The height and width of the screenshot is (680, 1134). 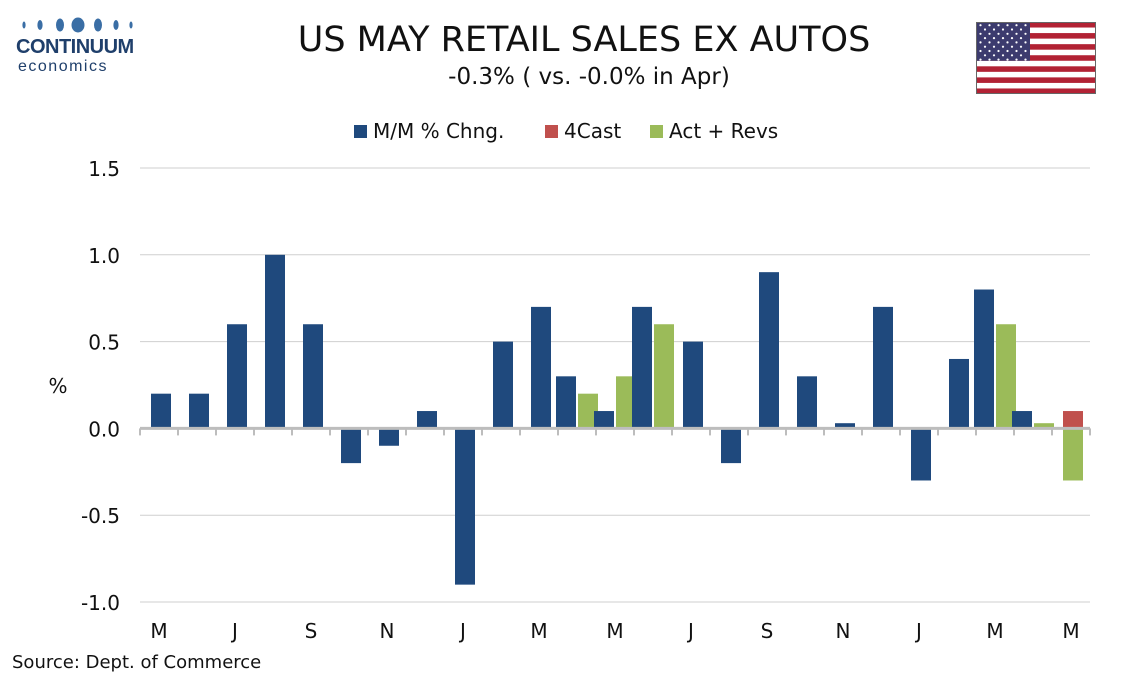 I want to click on y-tick-label: 1.5, so click(x=104, y=169).